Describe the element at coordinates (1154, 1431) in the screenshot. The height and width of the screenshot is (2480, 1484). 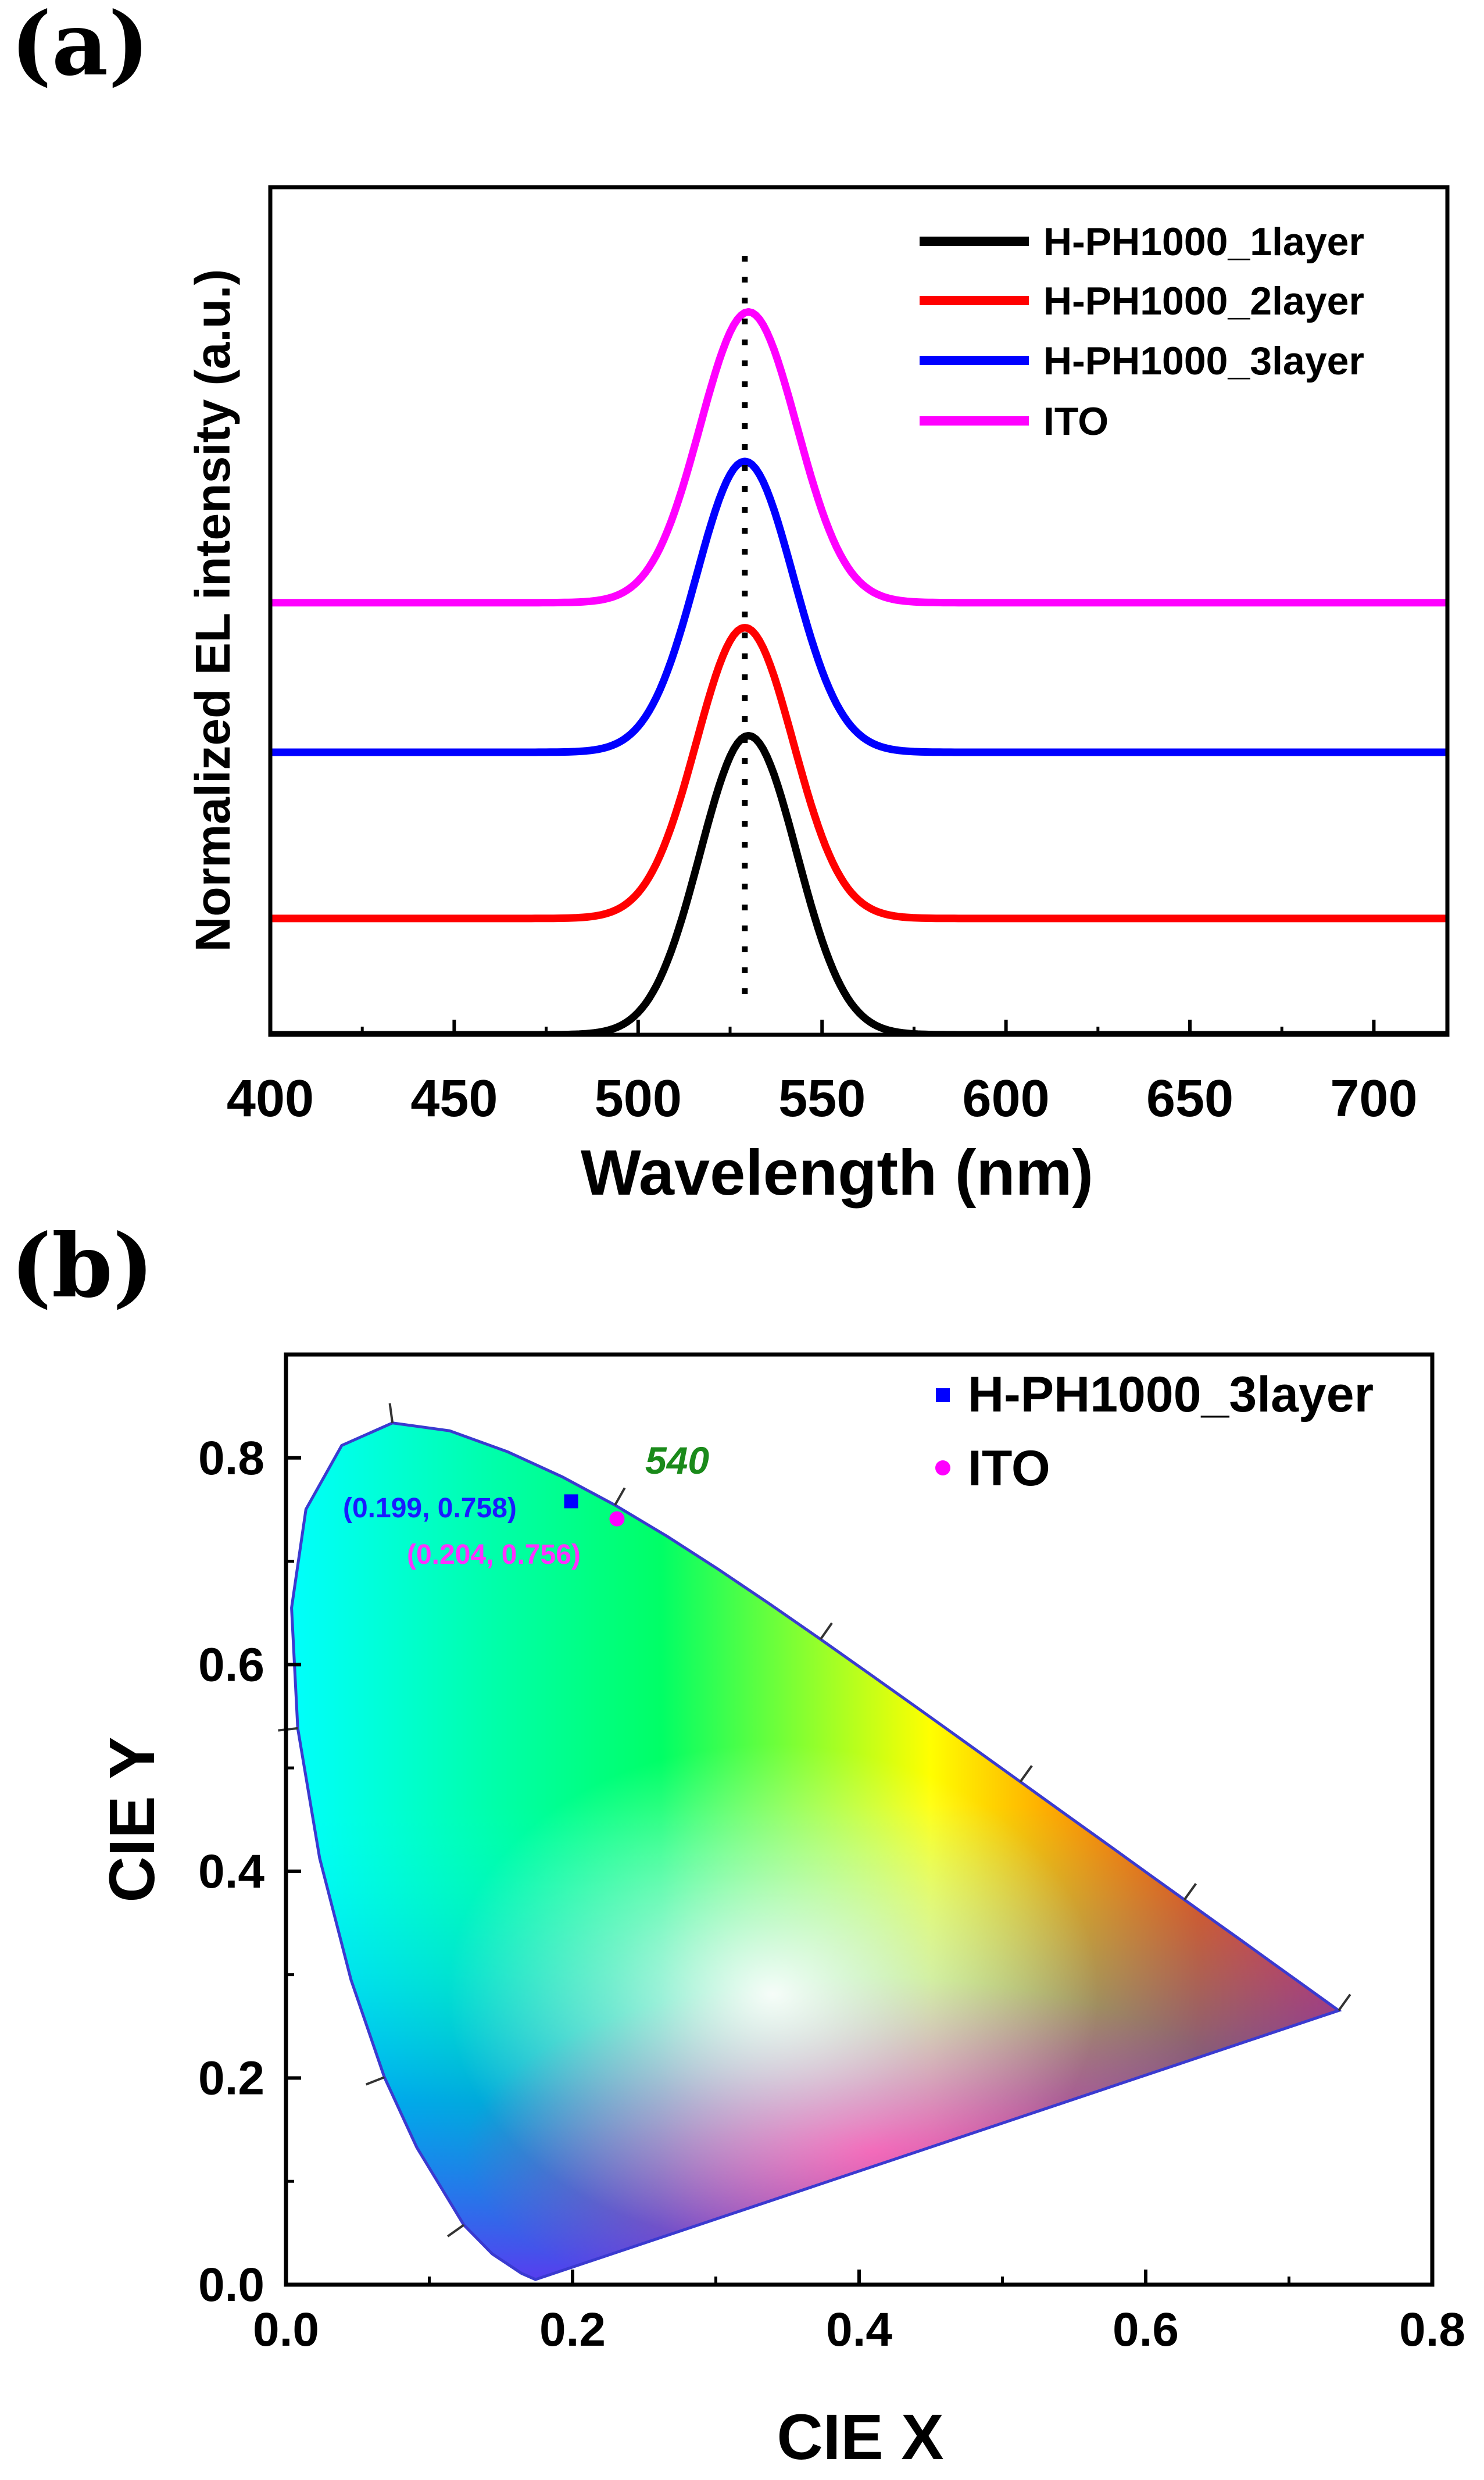
I see `panel-b-legend: H-PH1000_3layer ITO` at that location.